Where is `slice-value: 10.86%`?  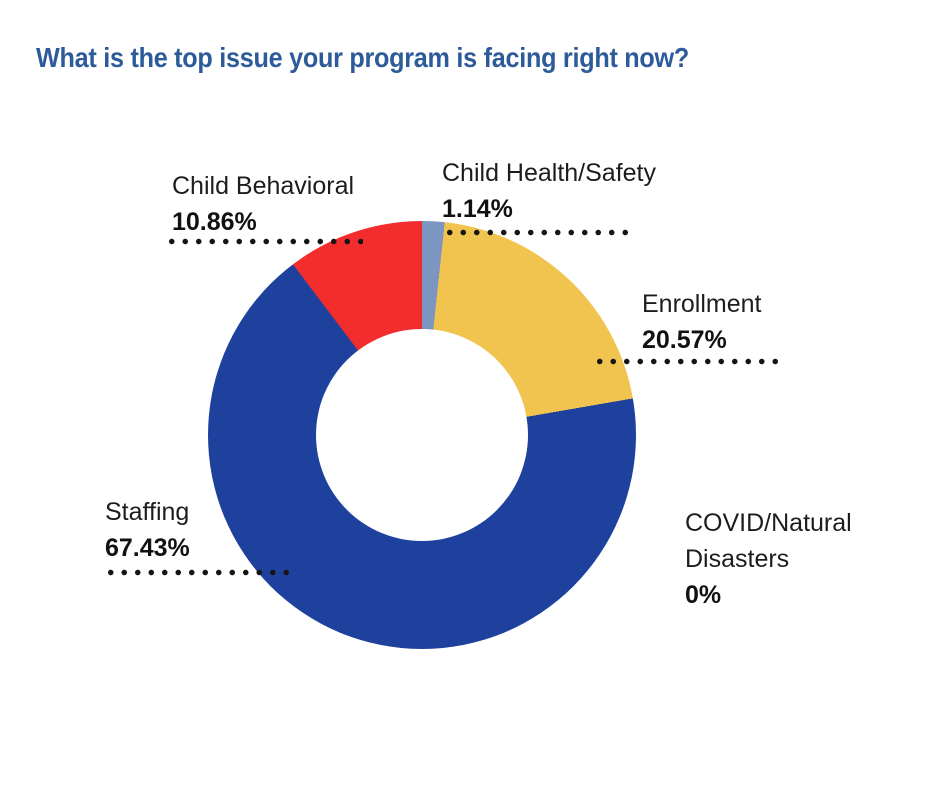 slice-value: 10.86% is located at coordinates (214, 222).